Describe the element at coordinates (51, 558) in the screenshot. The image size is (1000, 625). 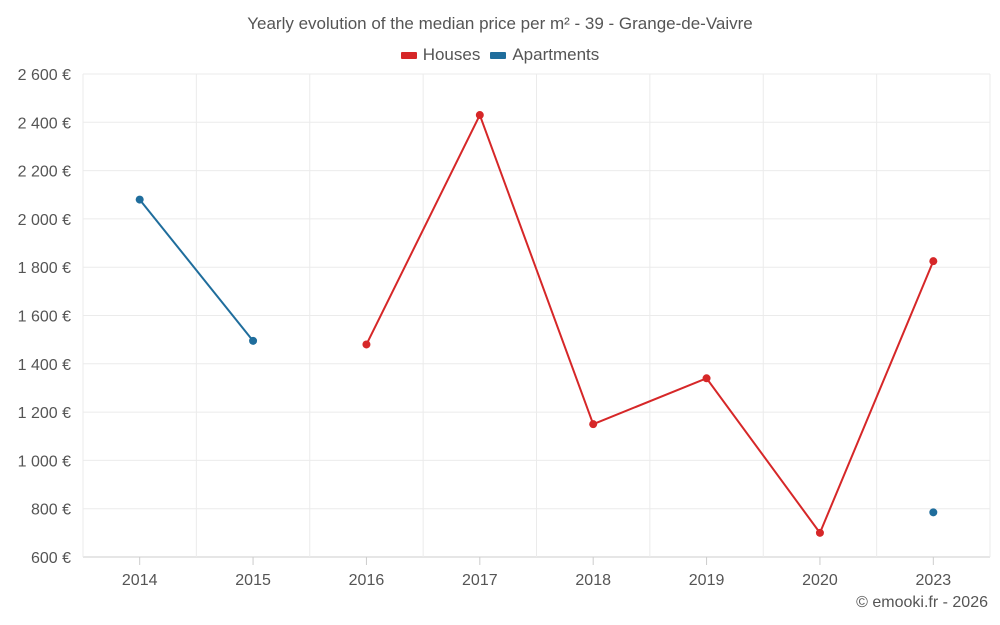
I see `y-tick-label: 600 €` at that location.